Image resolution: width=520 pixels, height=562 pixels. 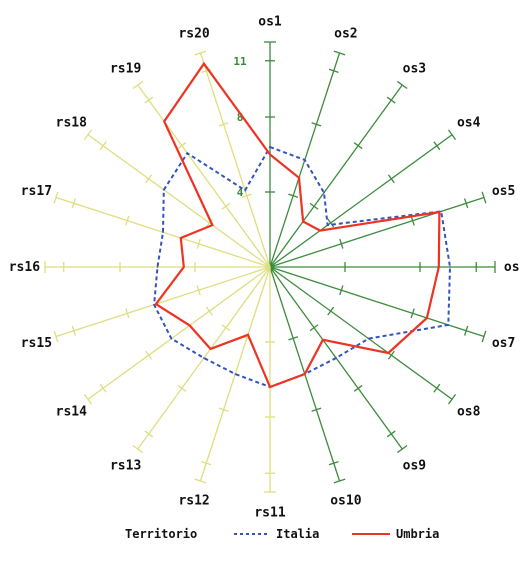 What do you see at coordinates (377, 302) in the screenshot?
I see `axis-line-os7` at bounding box center [377, 302].